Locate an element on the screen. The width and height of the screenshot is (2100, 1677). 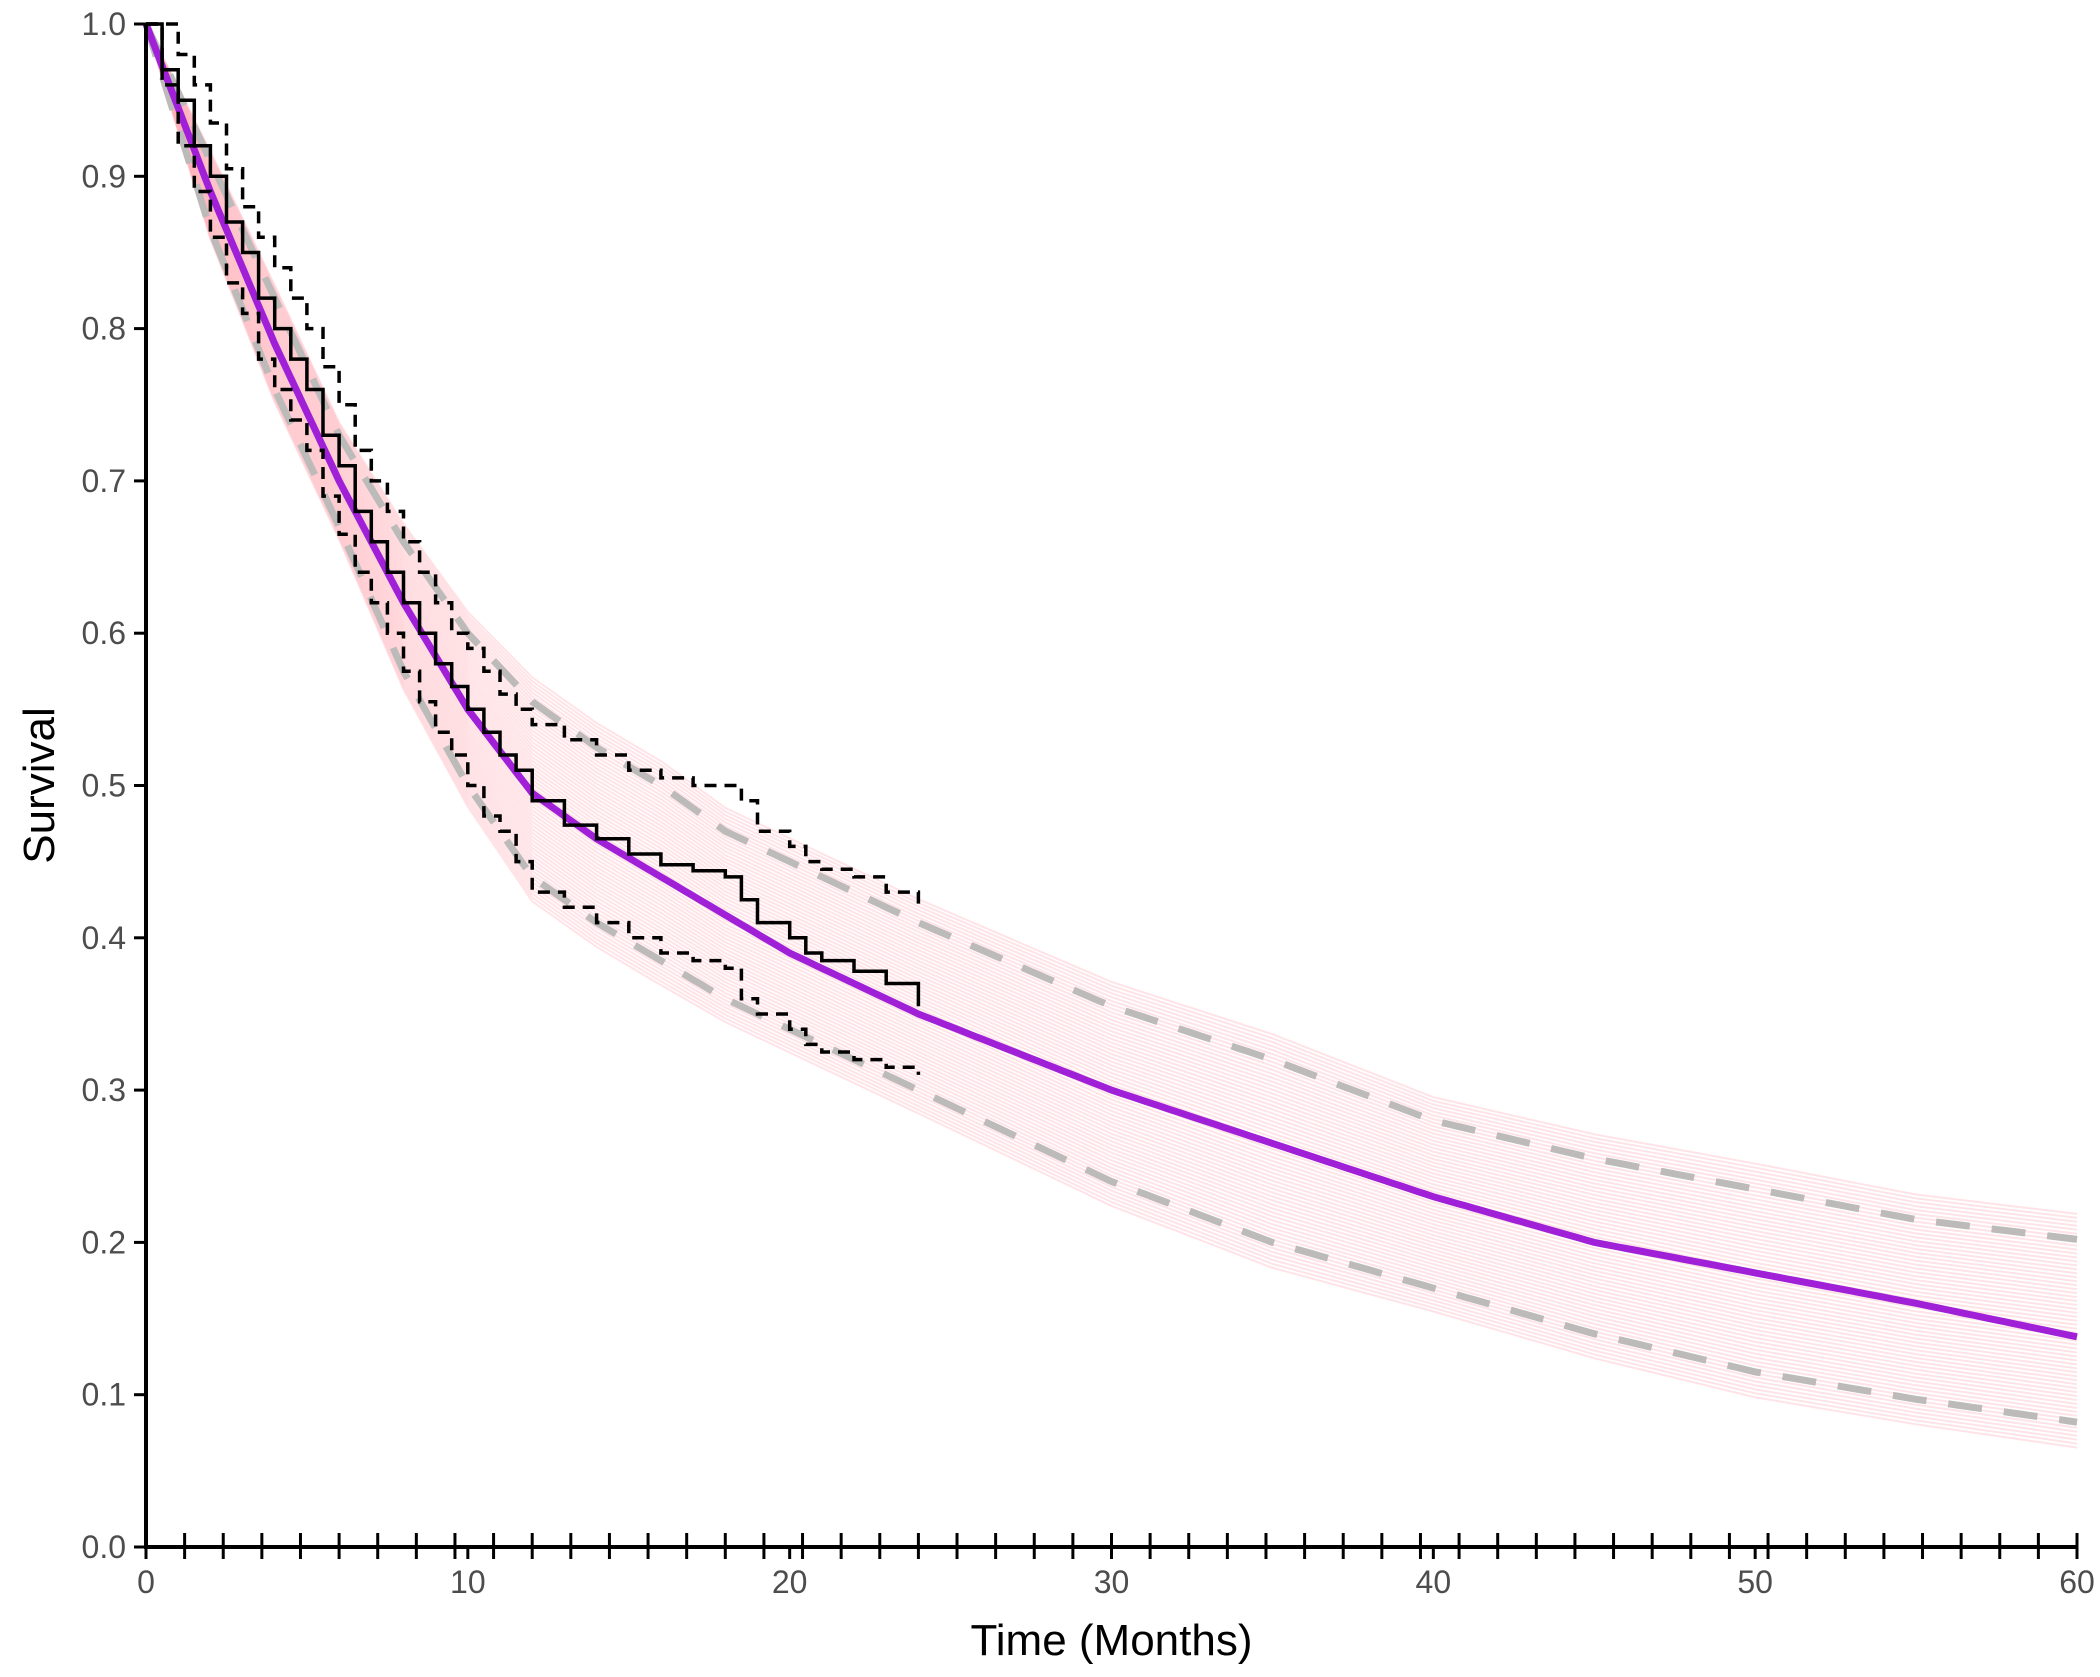
y-tick-label: 0.3 is located at coordinates (104, 1090).